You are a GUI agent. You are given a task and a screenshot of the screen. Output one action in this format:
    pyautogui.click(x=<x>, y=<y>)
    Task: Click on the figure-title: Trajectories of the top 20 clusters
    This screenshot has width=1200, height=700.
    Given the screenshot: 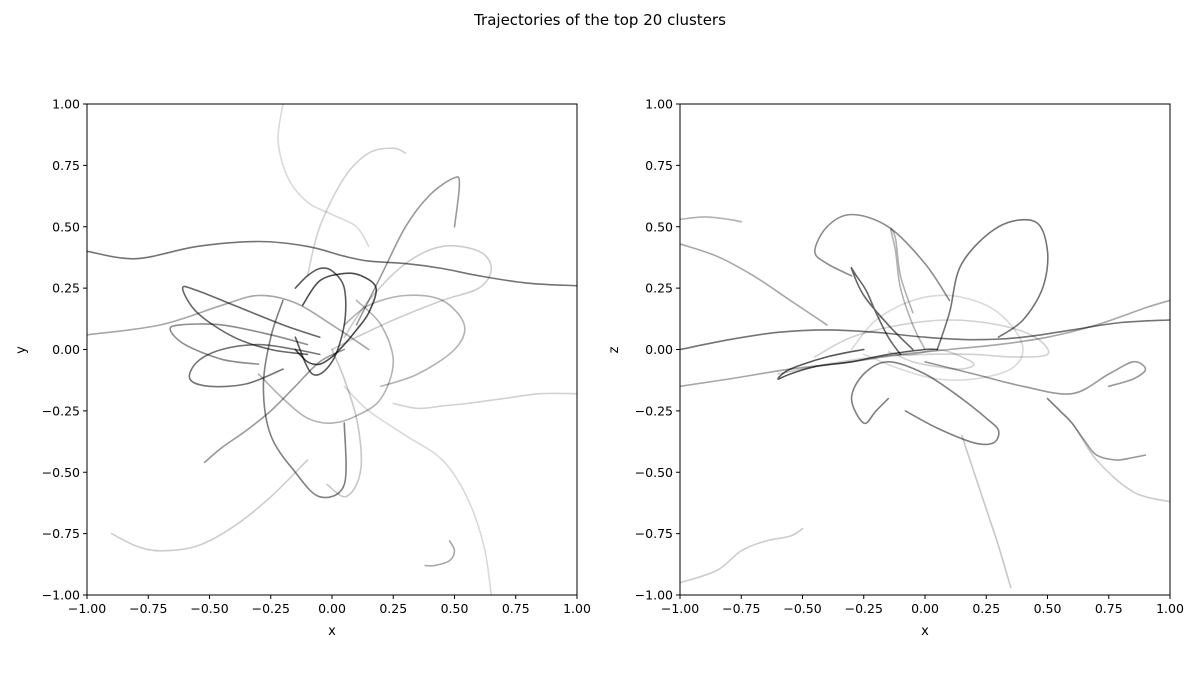 What is the action you would take?
    pyautogui.click(x=599, y=20)
    